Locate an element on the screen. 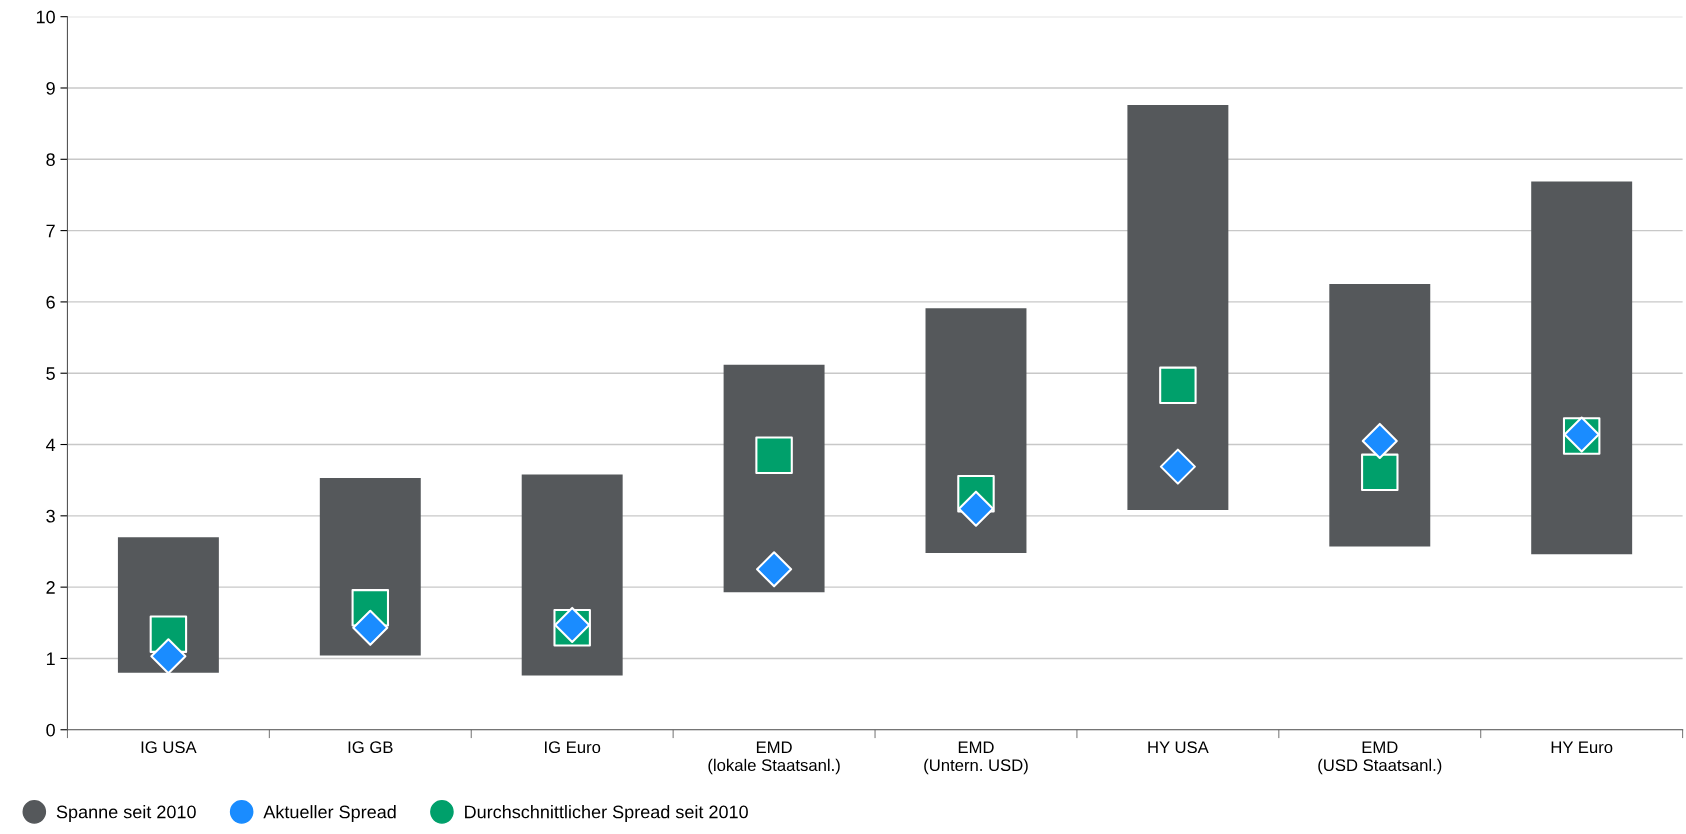 This screenshot has width=1686, height=834. legend-label: Spanne seit 2010 is located at coordinates (126, 813).